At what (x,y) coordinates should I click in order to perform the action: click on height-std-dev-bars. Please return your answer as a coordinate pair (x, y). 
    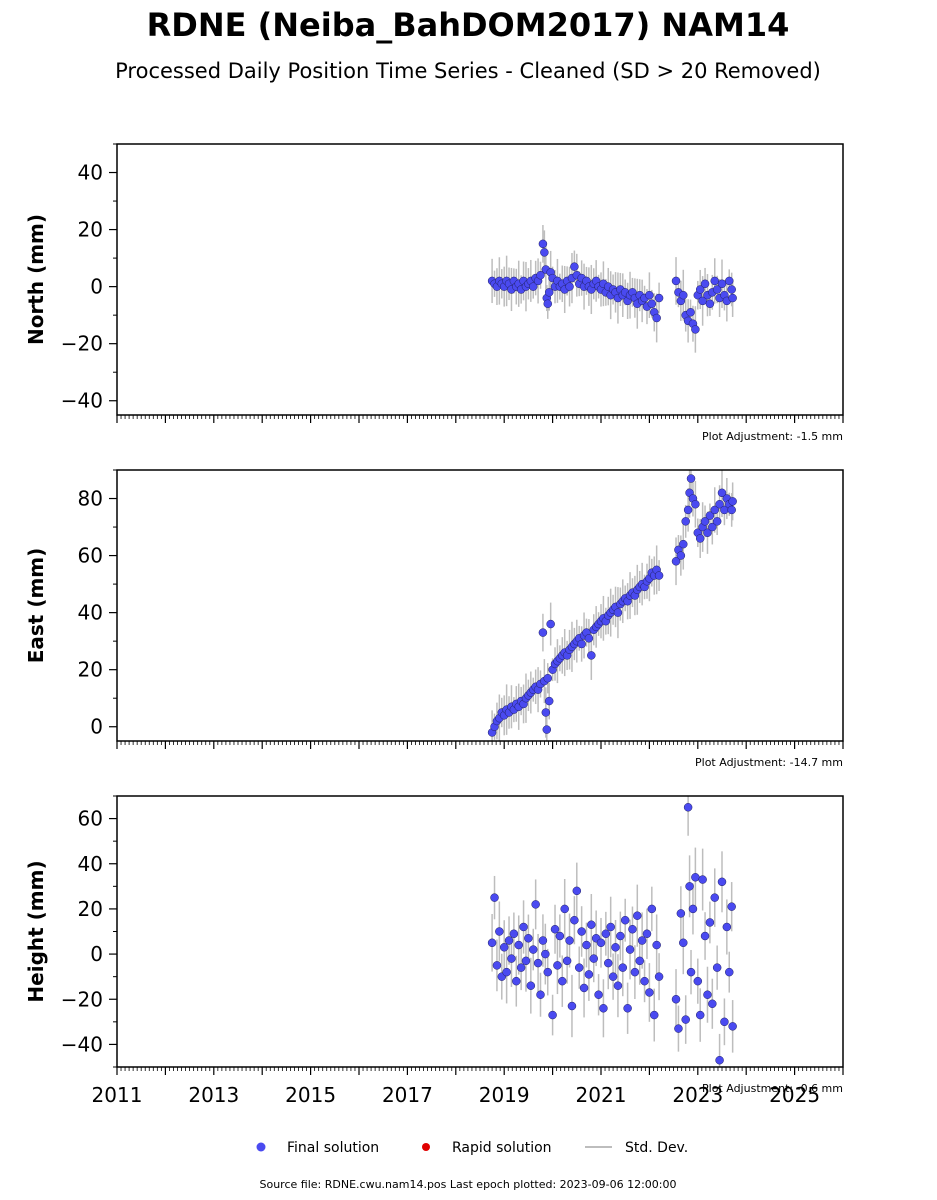
    Looking at the image, I should click on (612, 931).